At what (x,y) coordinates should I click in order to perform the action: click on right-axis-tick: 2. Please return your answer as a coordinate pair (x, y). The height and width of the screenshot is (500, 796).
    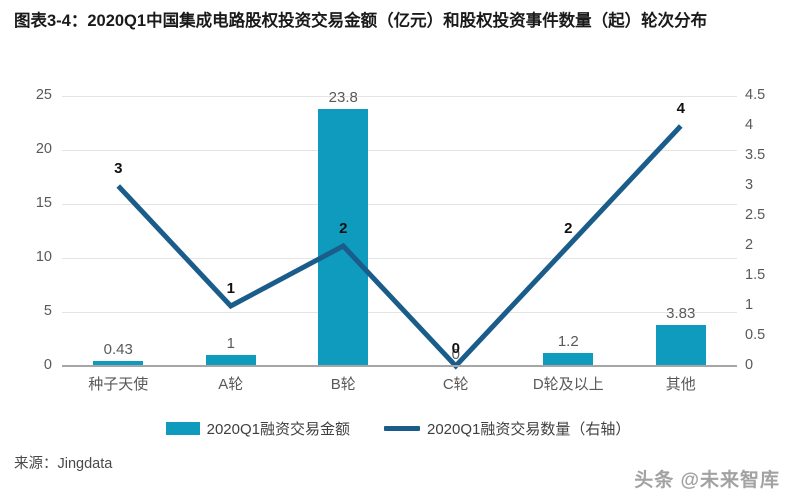
    Looking at the image, I should click on (749, 245).